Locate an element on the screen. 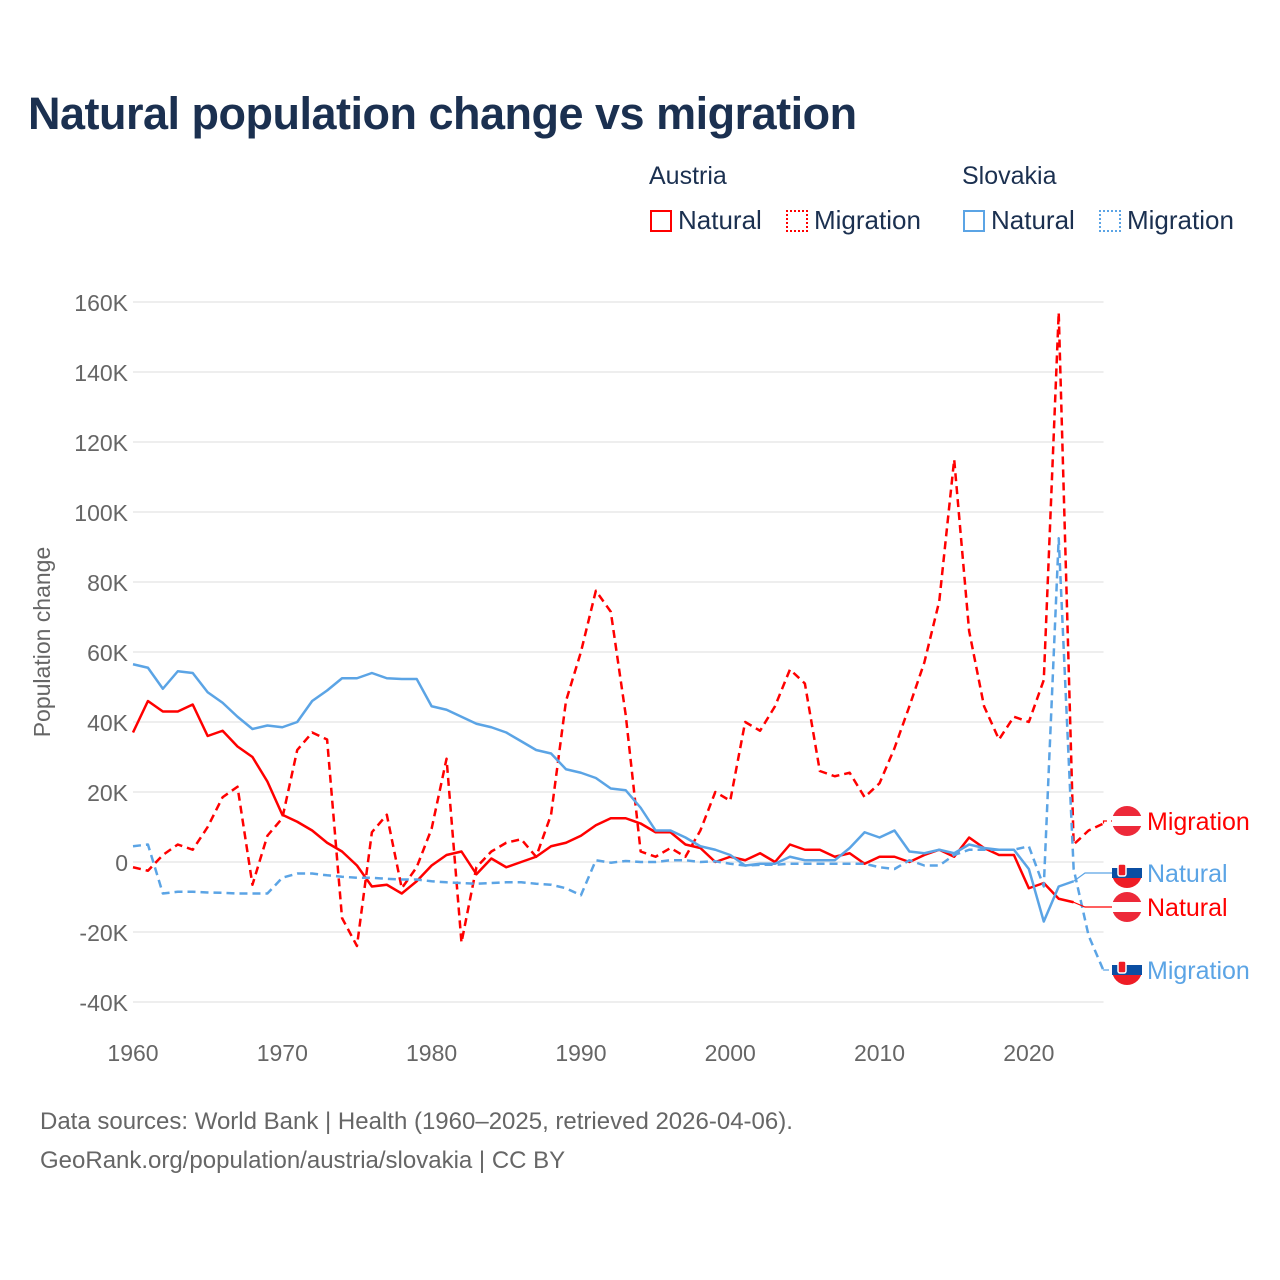  series-slovakia-natural is located at coordinates (603, 793).